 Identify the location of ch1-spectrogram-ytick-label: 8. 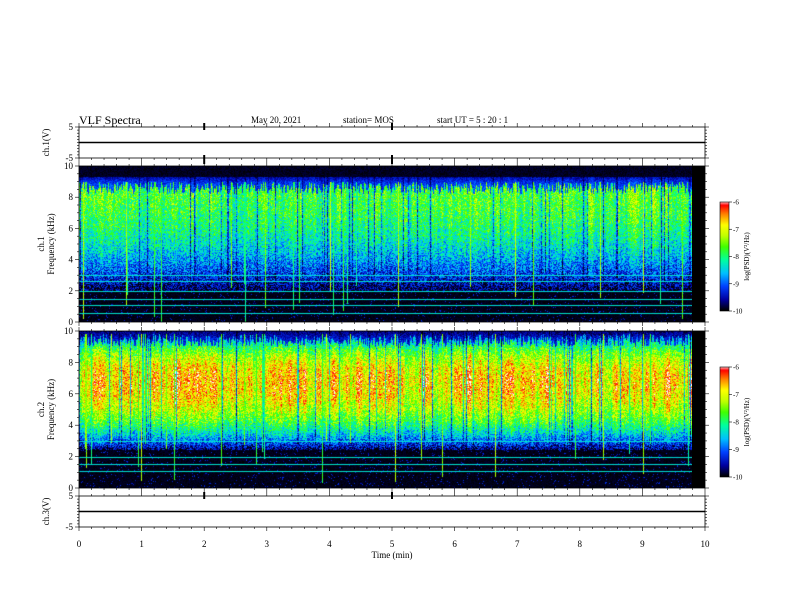
(71, 197).